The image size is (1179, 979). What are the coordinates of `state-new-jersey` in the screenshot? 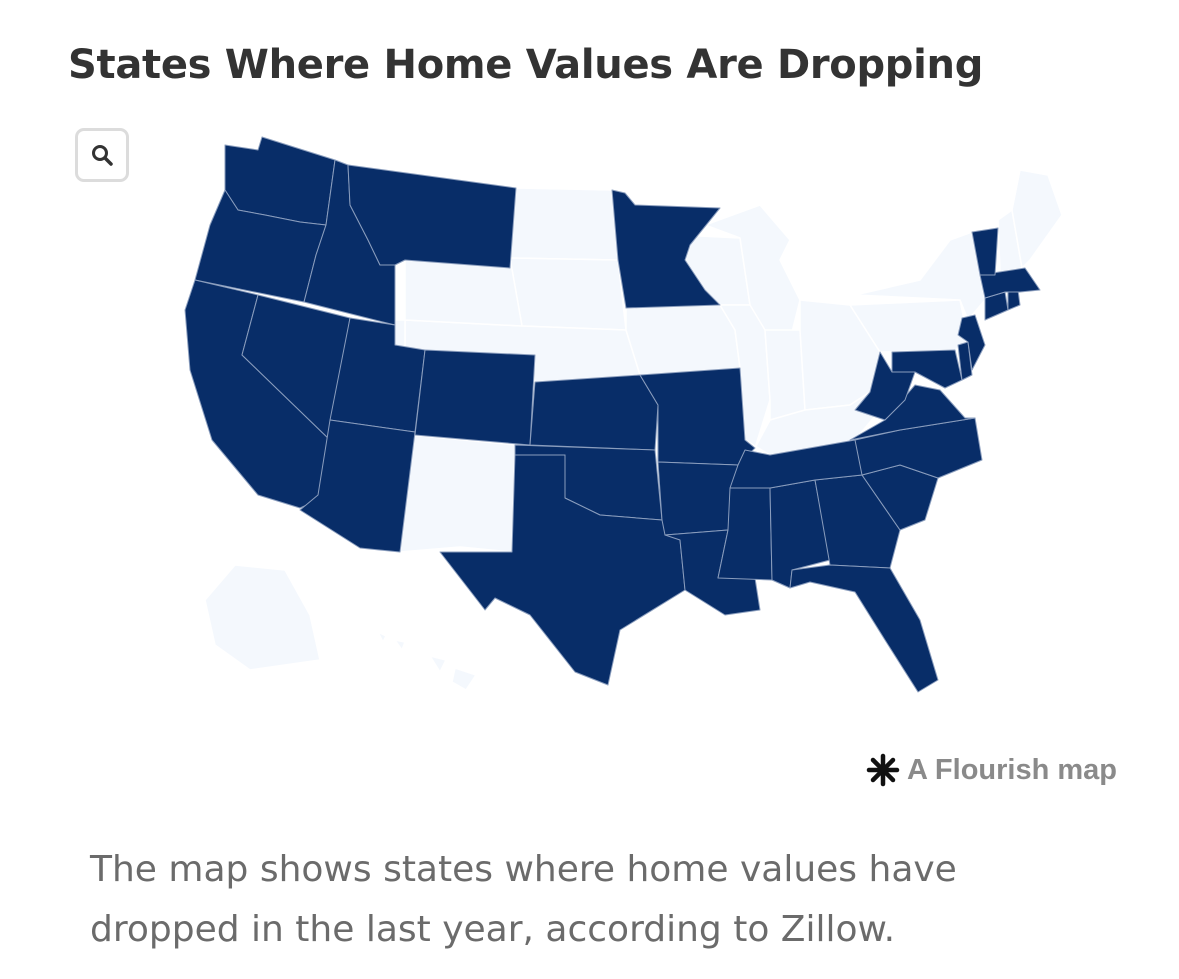 It's located at (971, 342).